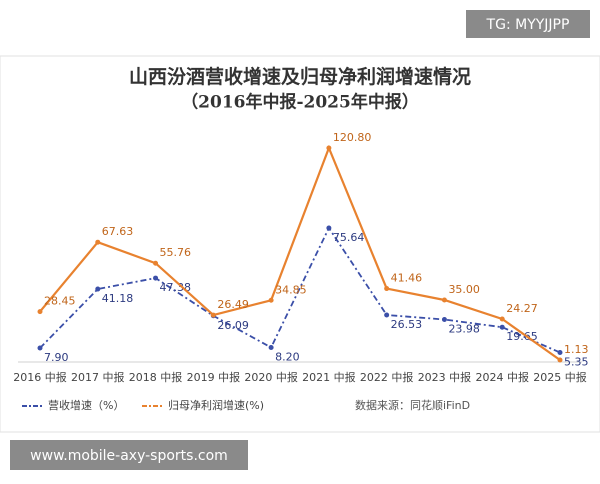 The height and width of the screenshot is (484, 600). What do you see at coordinates (156, 377) in the screenshot?
I see `x-tick-label: 2018 中报` at bounding box center [156, 377].